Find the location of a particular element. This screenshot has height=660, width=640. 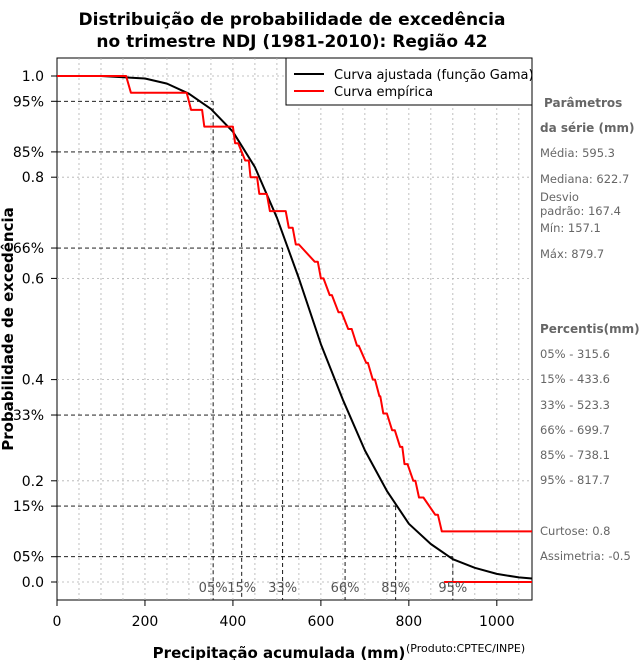

percentile-axis-label: 15% is located at coordinates (241, 588).